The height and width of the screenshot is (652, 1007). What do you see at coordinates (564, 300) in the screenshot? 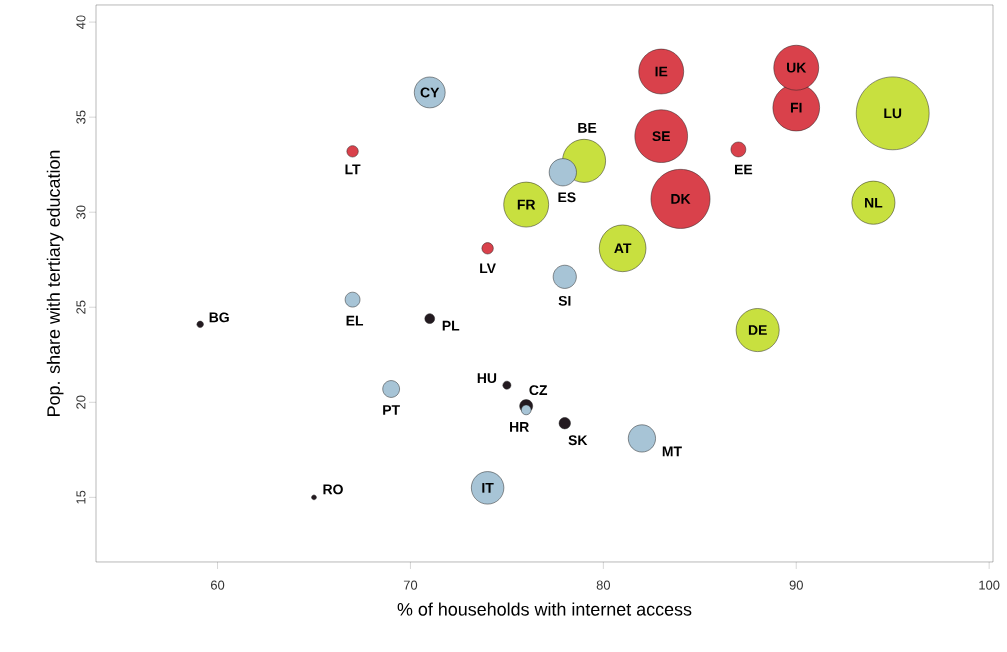
I see `annotation: SI` at bounding box center [564, 300].